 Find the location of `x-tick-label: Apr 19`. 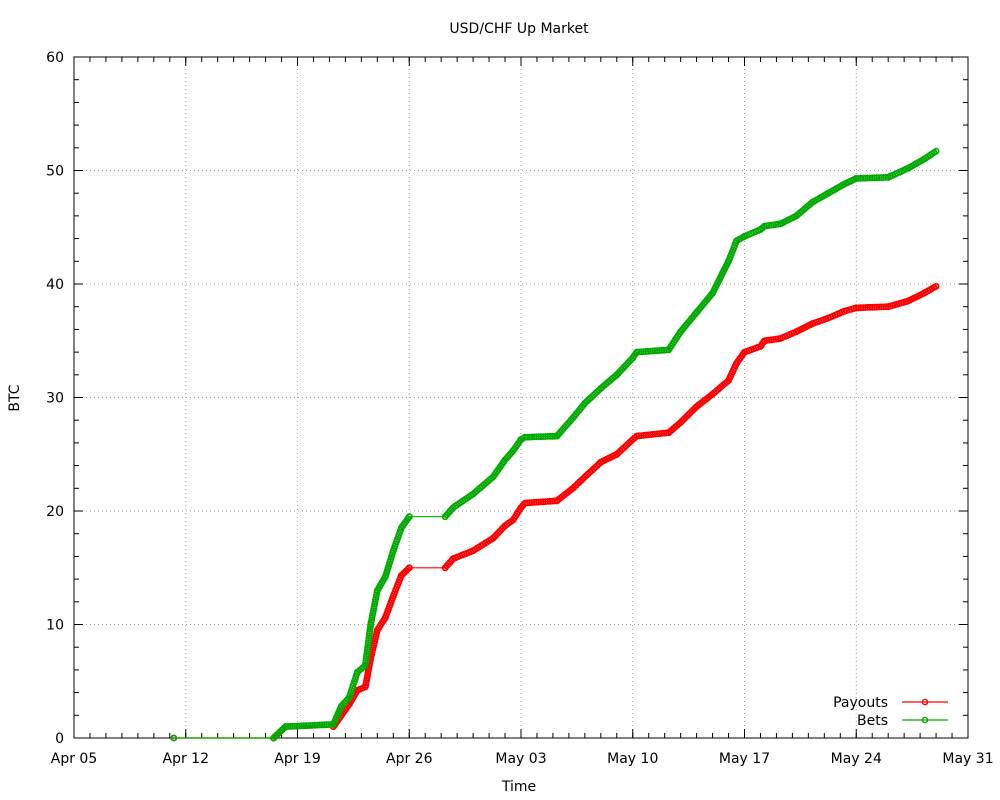

x-tick-label: Apr 19 is located at coordinates (297, 759).